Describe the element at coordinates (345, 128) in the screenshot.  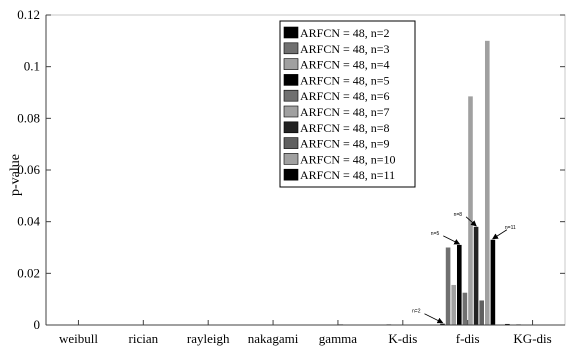
I see `legend-entry: ARFCN = 48, n=8` at that location.